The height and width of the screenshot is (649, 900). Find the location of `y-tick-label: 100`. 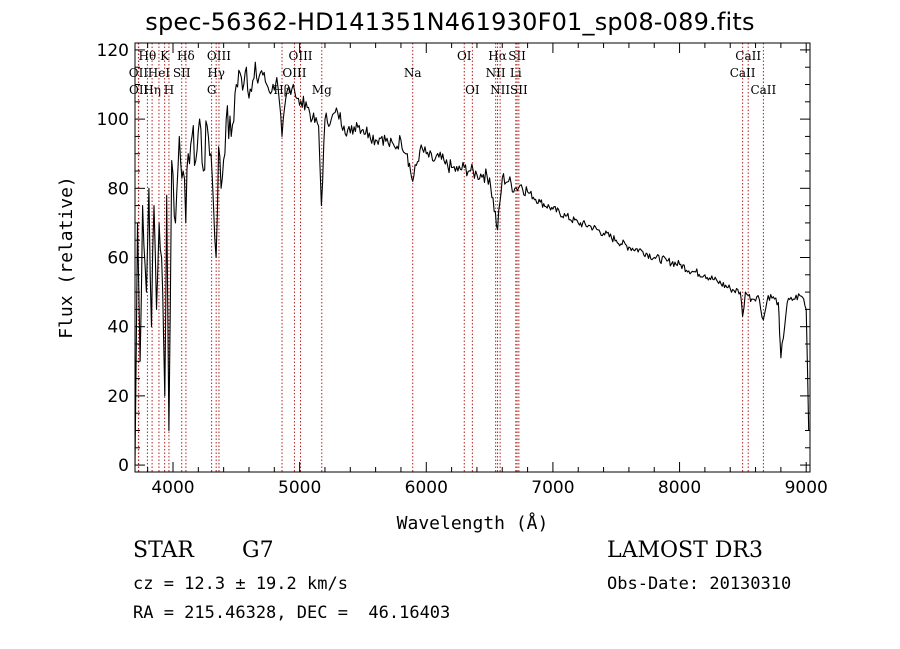

y-tick-label: 100 is located at coordinates (113, 120).